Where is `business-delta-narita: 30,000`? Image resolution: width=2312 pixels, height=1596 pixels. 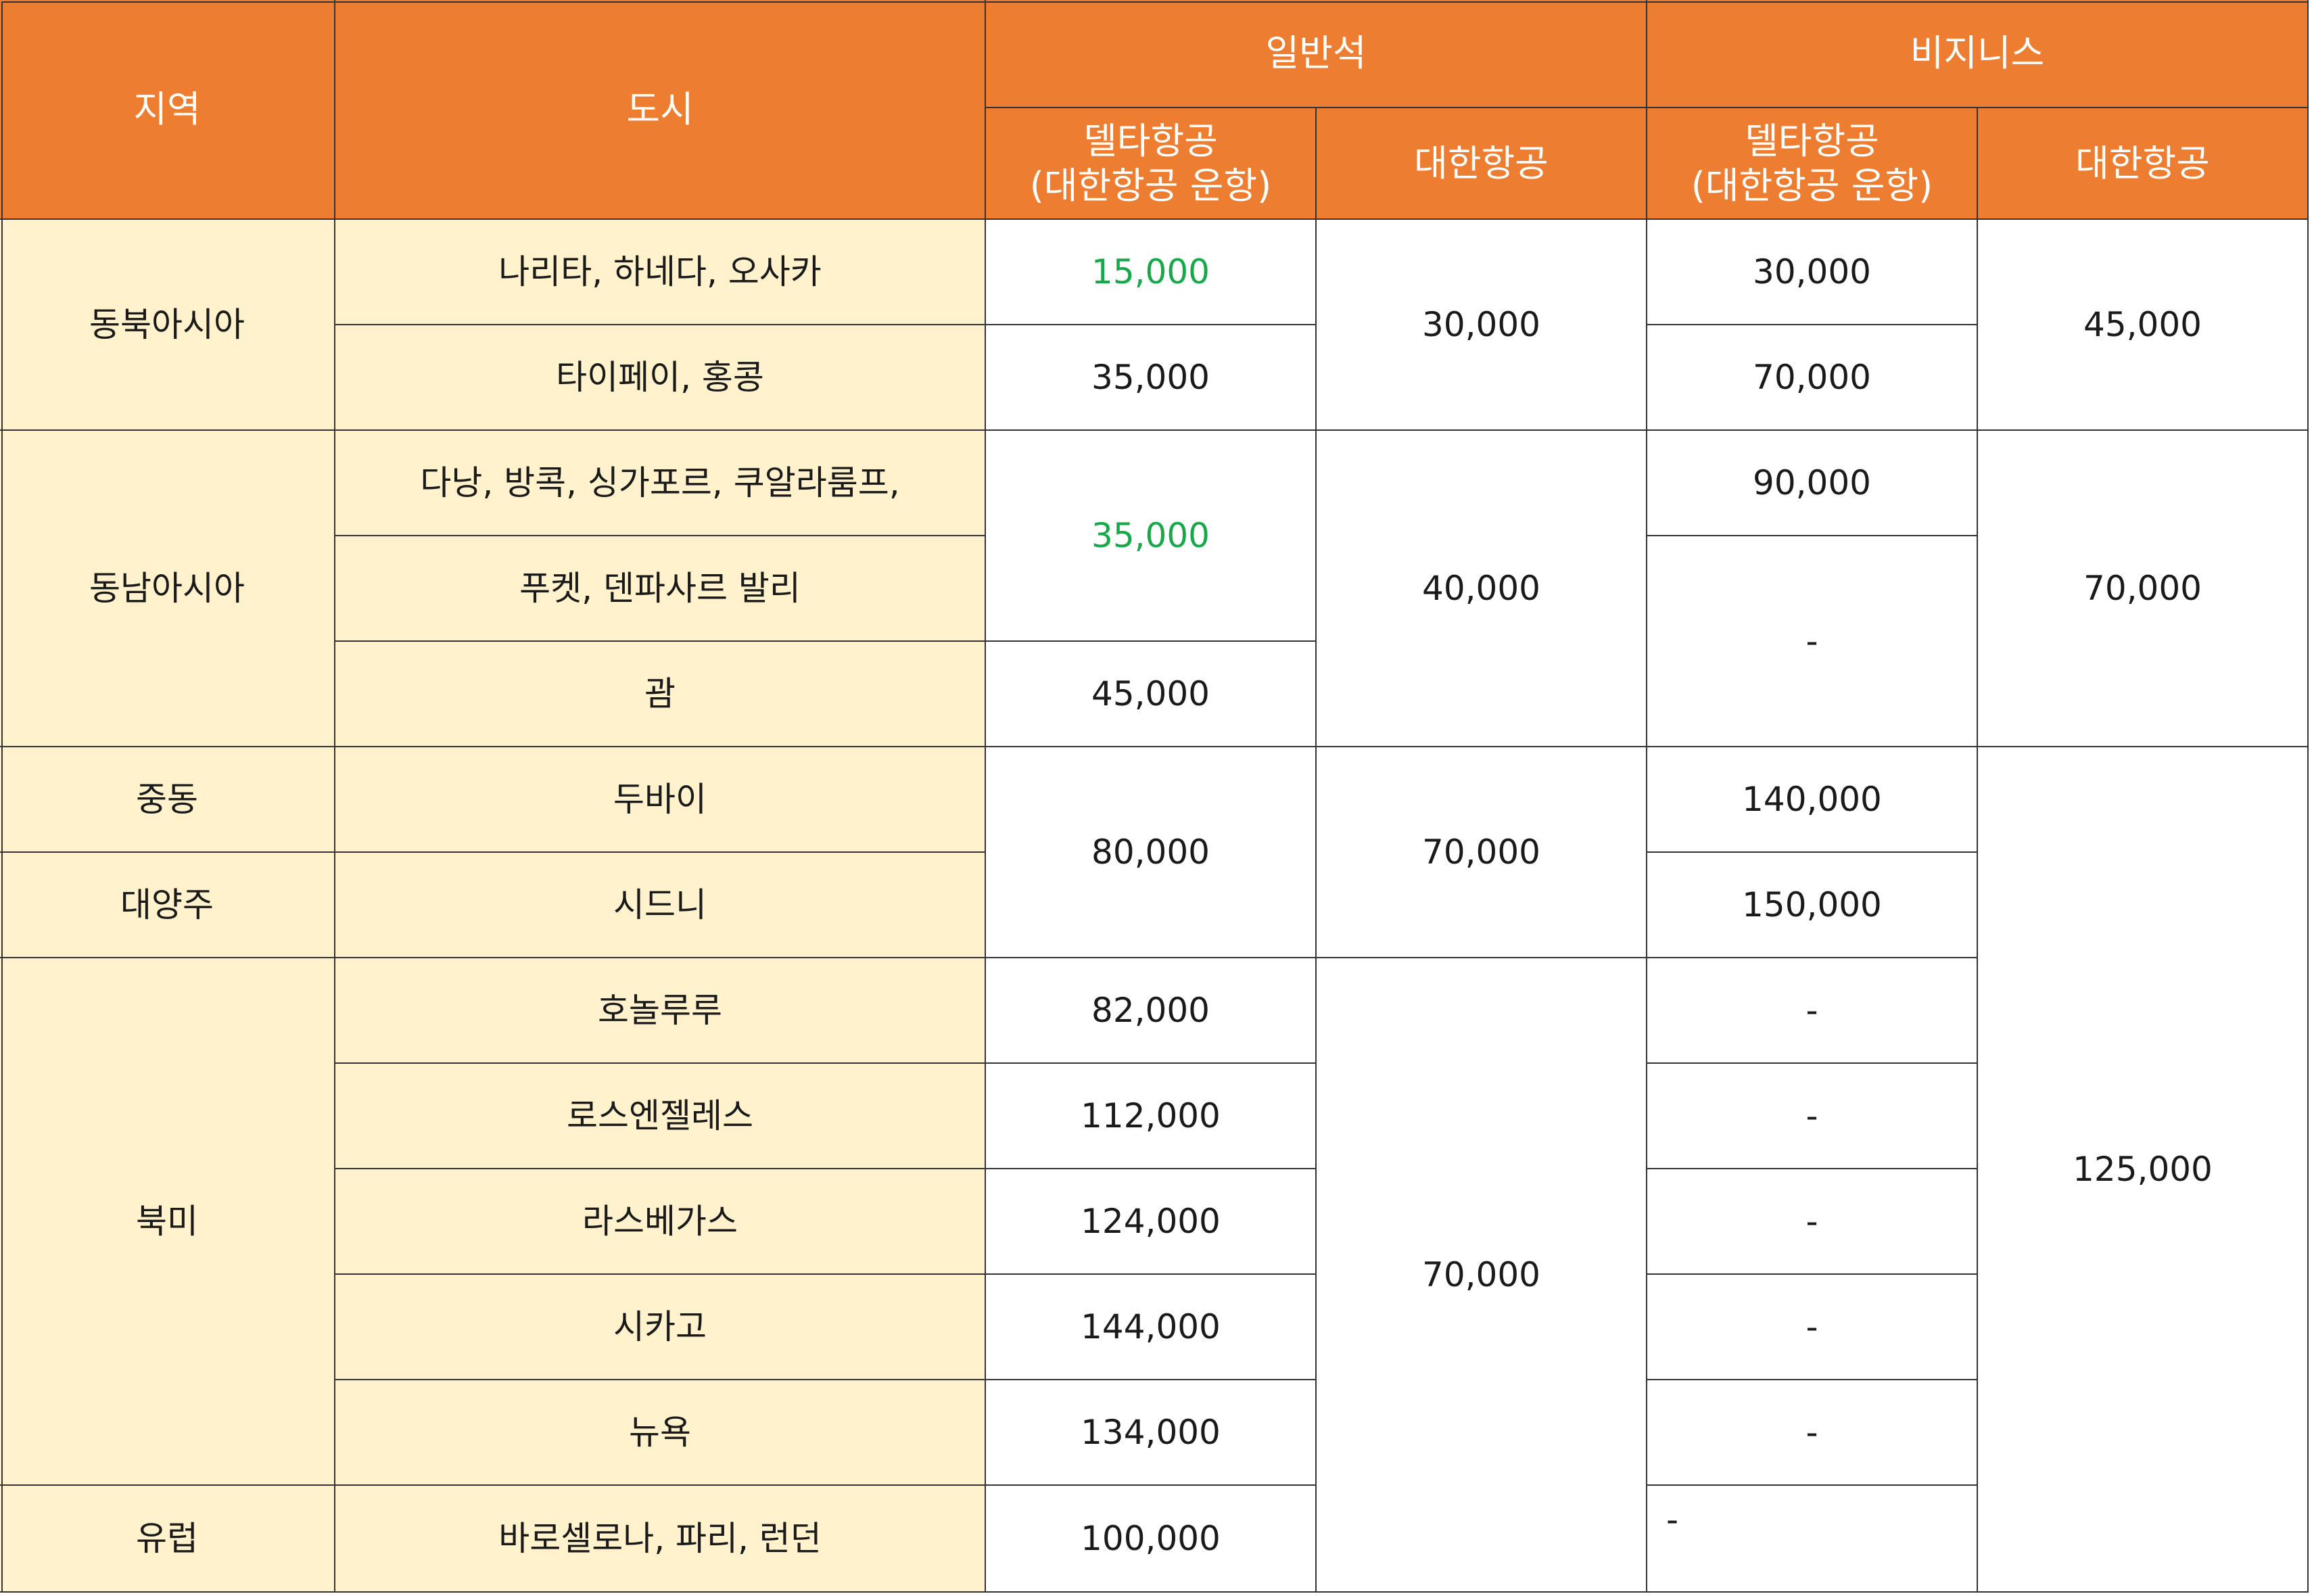 business-delta-narita: 30,000 is located at coordinates (1812, 272).